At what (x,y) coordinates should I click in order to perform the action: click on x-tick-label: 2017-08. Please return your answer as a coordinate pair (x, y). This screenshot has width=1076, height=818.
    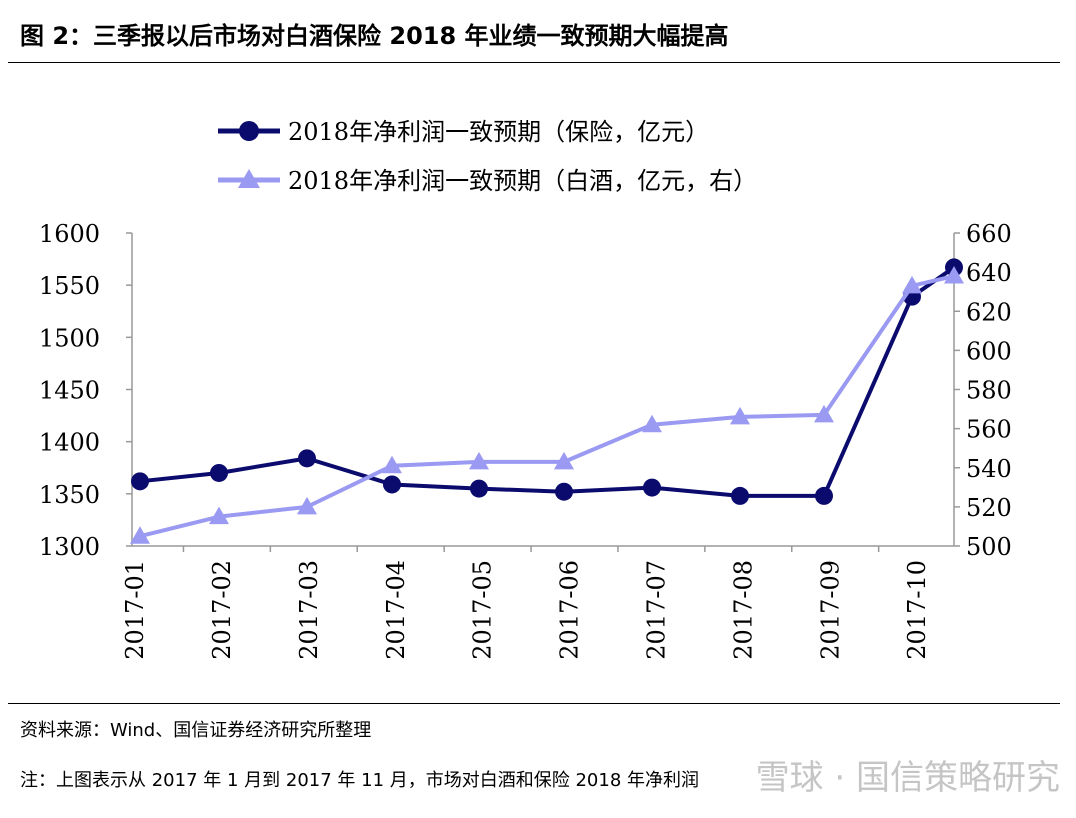
    Looking at the image, I should click on (743, 610).